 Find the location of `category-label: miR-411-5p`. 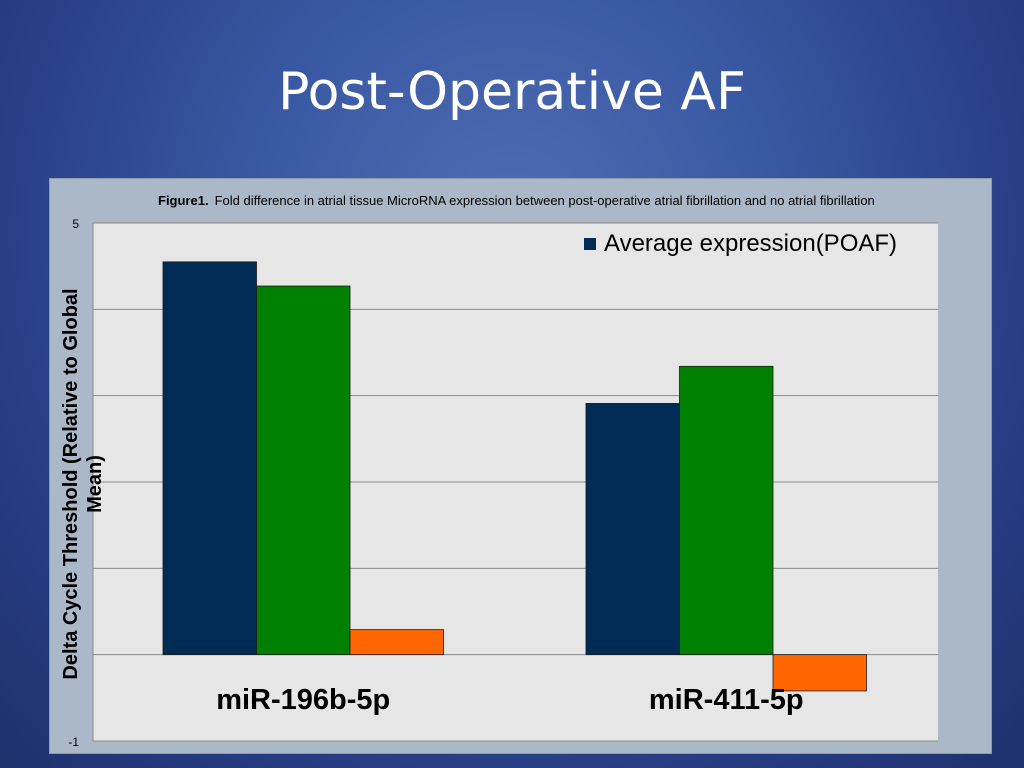

category-label: miR-411-5p is located at coordinates (726, 700).